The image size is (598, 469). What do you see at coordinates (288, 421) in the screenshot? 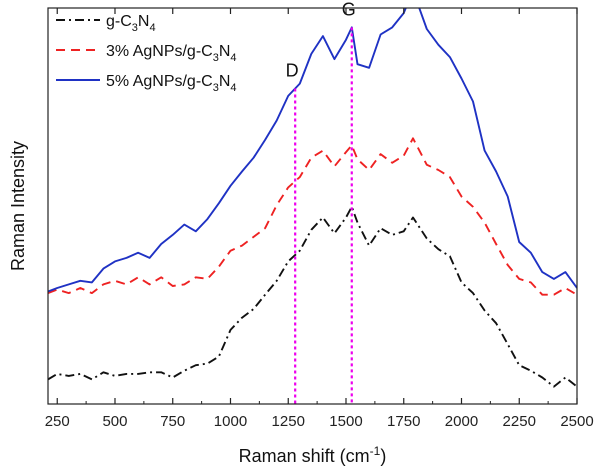
I see `x-tick-label-1250: 1250` at bounding box center [288, 421].